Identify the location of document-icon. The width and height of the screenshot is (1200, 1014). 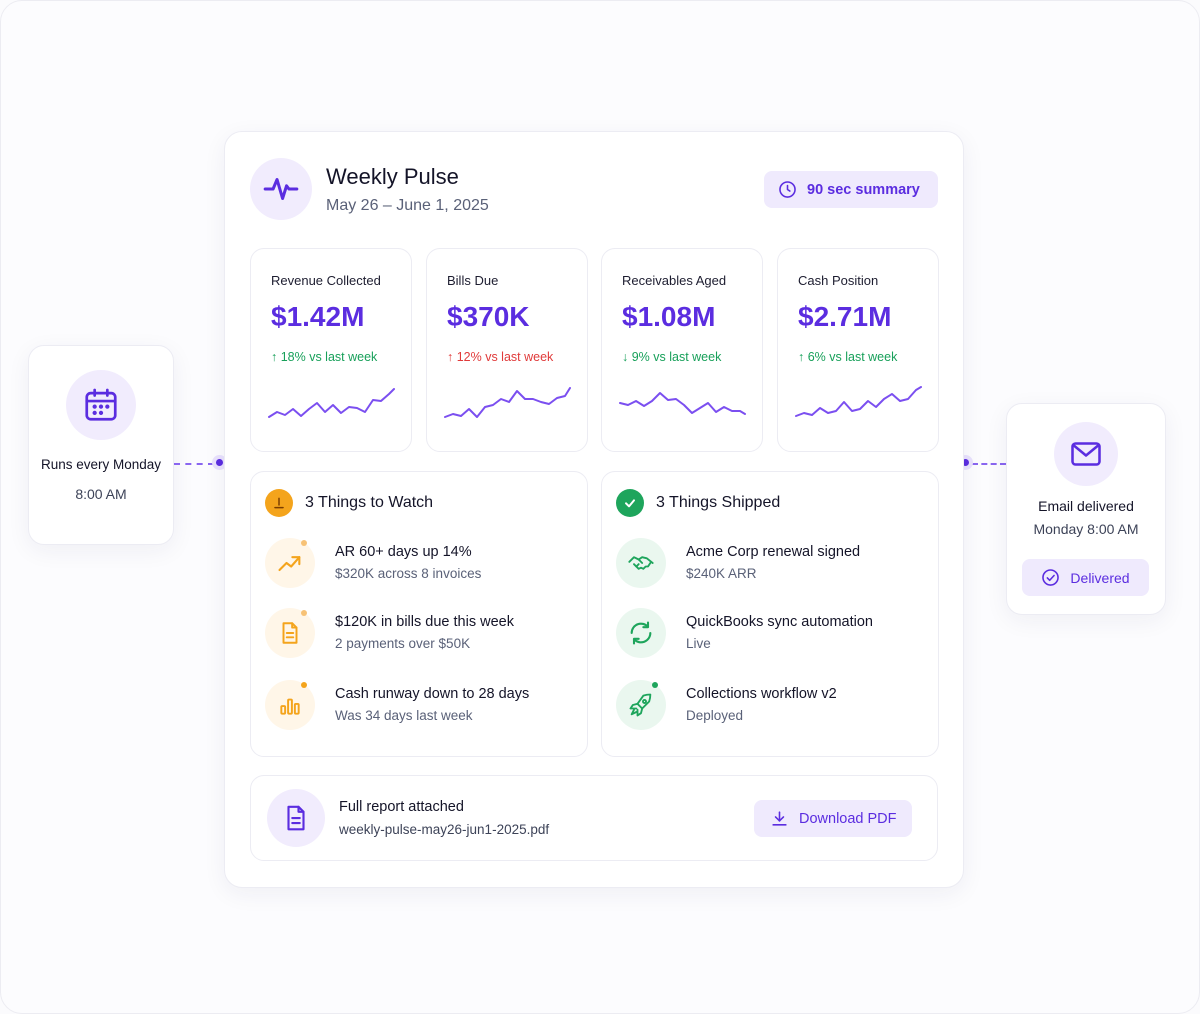
(290, 633).